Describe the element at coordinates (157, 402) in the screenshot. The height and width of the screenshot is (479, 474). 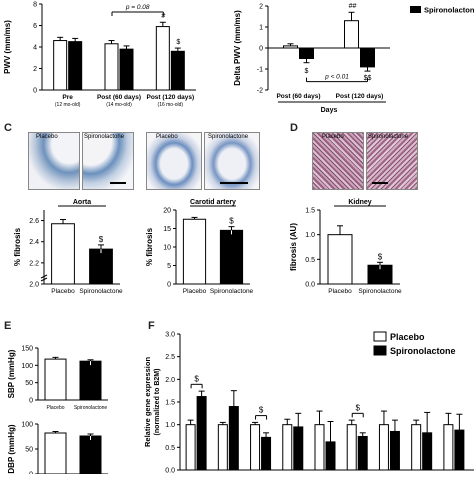
I see `y-axis-label: (normalized to B2M)` at that location.